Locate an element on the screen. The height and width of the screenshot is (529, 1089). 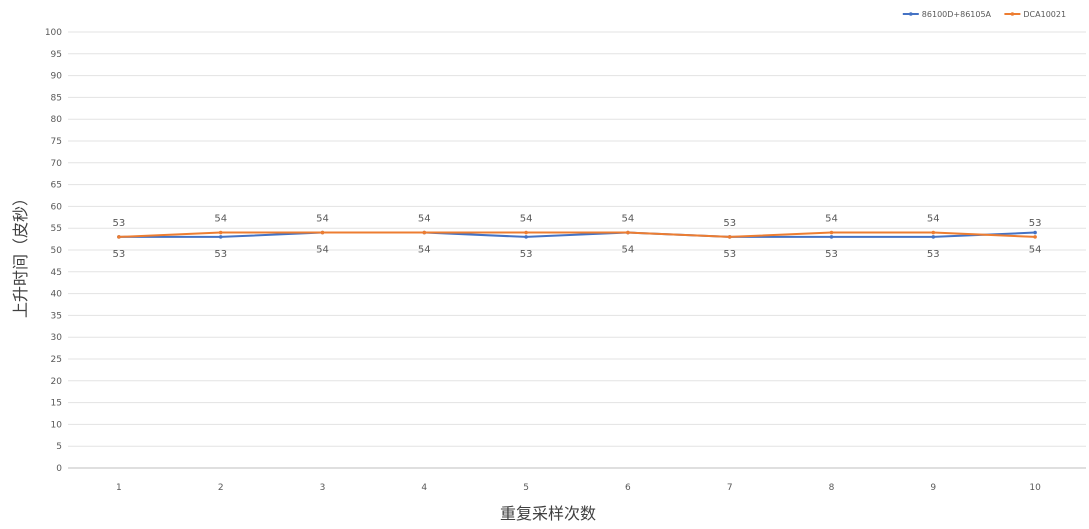
data-labels: 53 53 54 54 53 54 53 53 53 54 53 54 54 54 54 54 53 54 54 53 is located at coordinates (577, 237).